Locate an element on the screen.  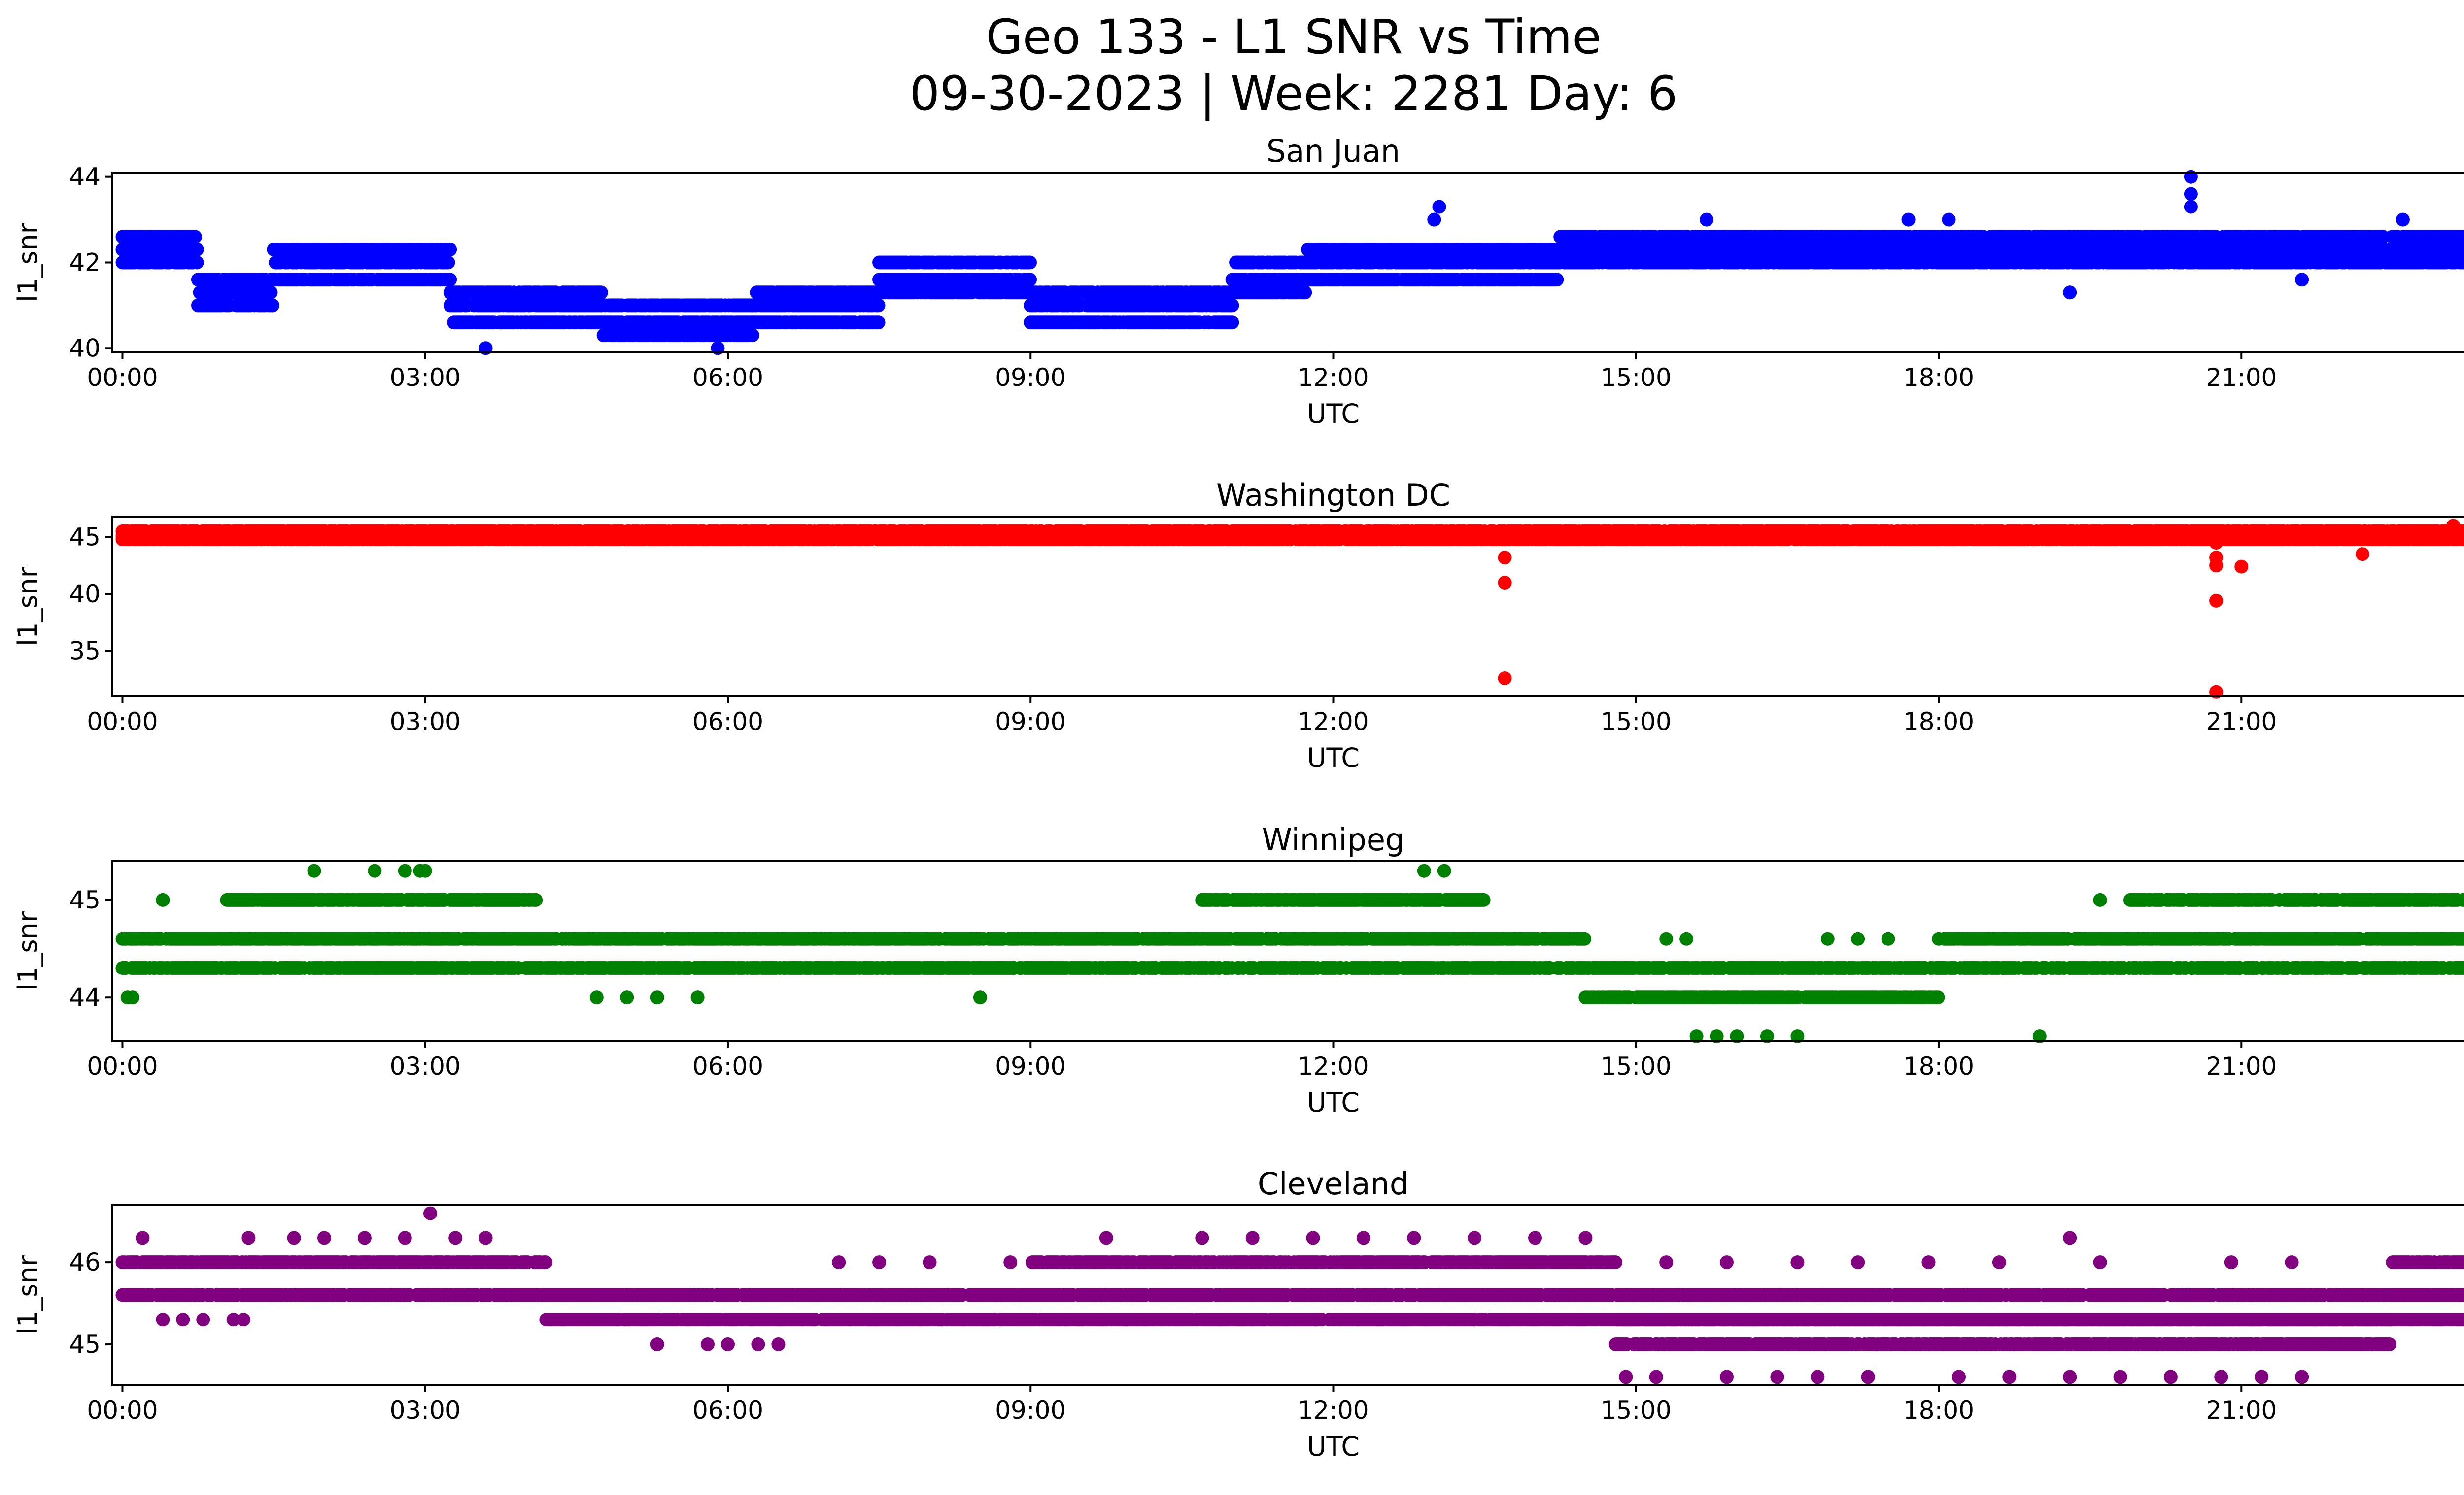
panel-title-washington-dc: Washington DC is located at coordinates (1333, 495).